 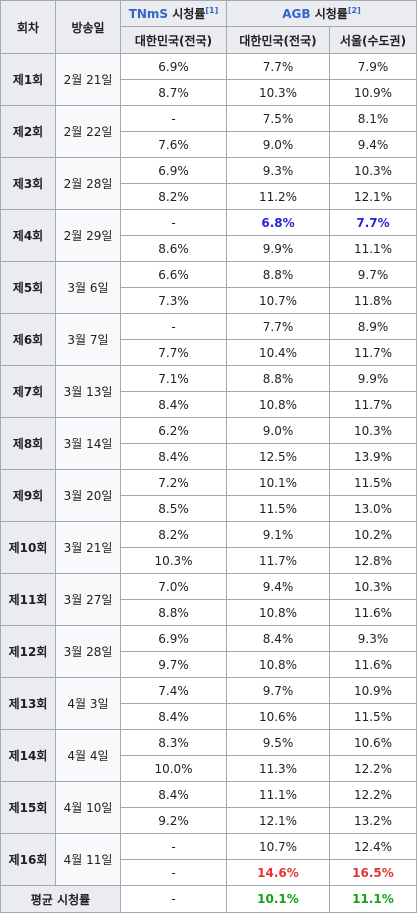 I want to click on agb-nation-rating-cell: 9.4%, so click(x=278, y=586).